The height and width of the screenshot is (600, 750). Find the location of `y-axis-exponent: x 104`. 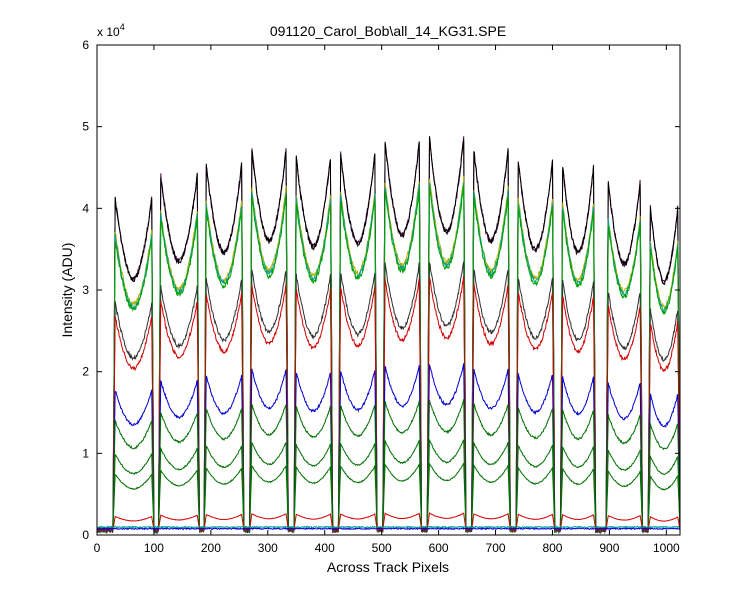

y-axis-exponent: x 104 is located at coordinates (111, 30).